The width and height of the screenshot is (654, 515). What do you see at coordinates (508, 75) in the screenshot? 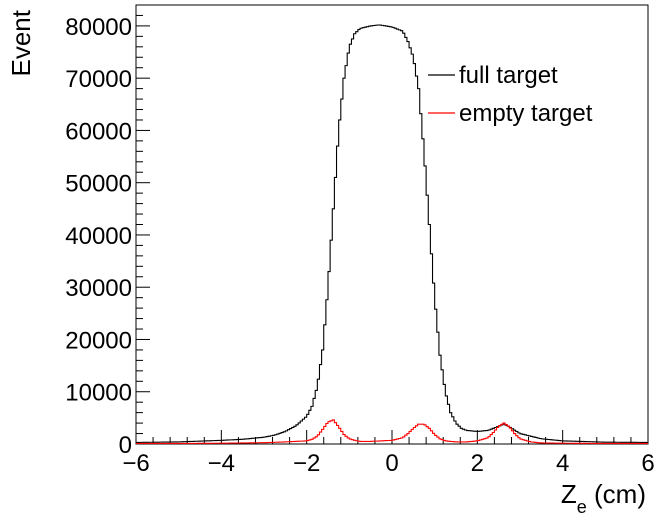
I see `legend-label-full-target: full target` at bounding box center [508, 75].